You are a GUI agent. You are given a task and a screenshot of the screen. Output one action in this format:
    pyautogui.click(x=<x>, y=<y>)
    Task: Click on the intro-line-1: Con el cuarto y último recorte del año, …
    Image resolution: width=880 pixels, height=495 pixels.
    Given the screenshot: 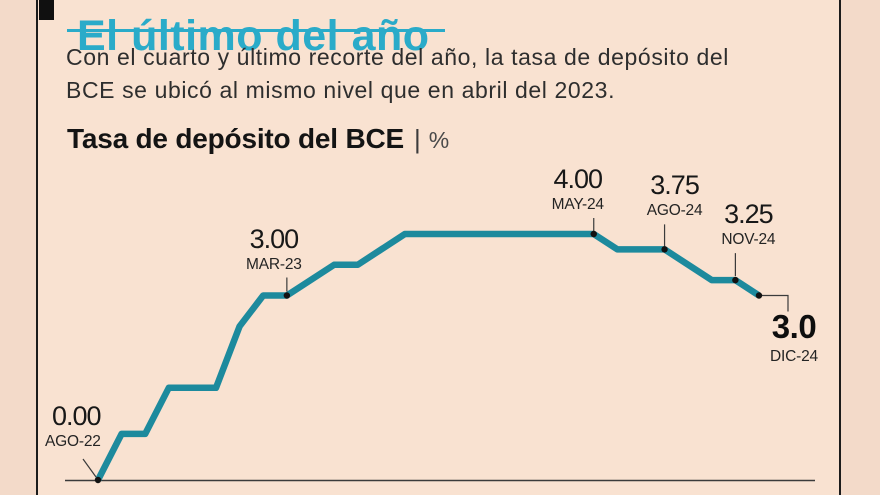 What is the action you would take?
    pyautogui.click(x=397, y=57)
    